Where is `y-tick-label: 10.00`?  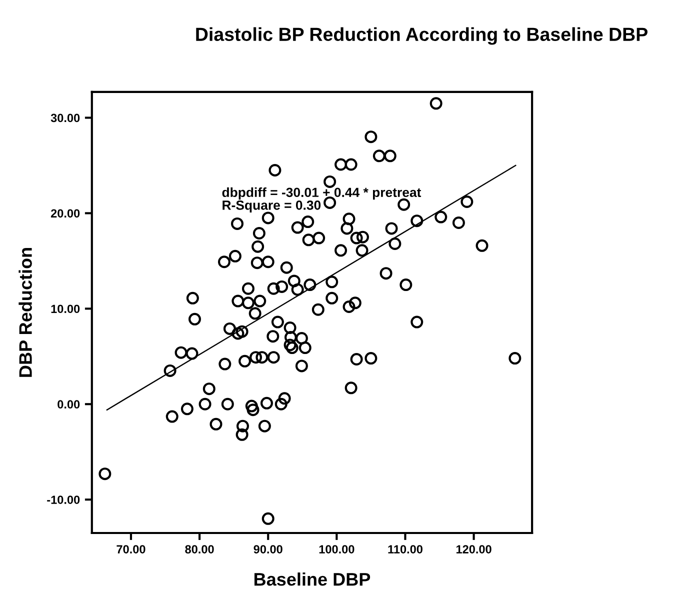 y-tick-label: 10.00 is located at coordinates (65, 309).